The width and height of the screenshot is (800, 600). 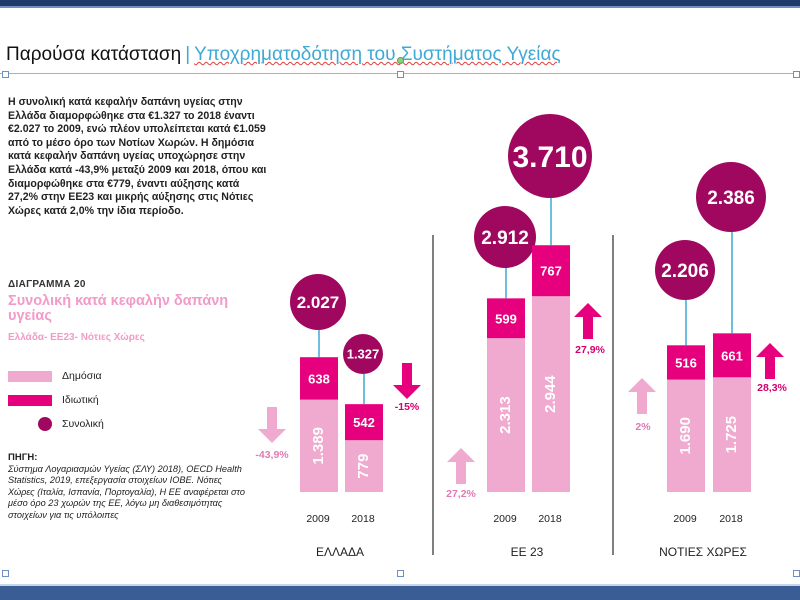 What do you see at coordinates (118, 308) in the screenshot?
I see `chart-title: Συνολική κατά κεφαλήν δαπάνη υγείας` at bounding box center [118, 308].